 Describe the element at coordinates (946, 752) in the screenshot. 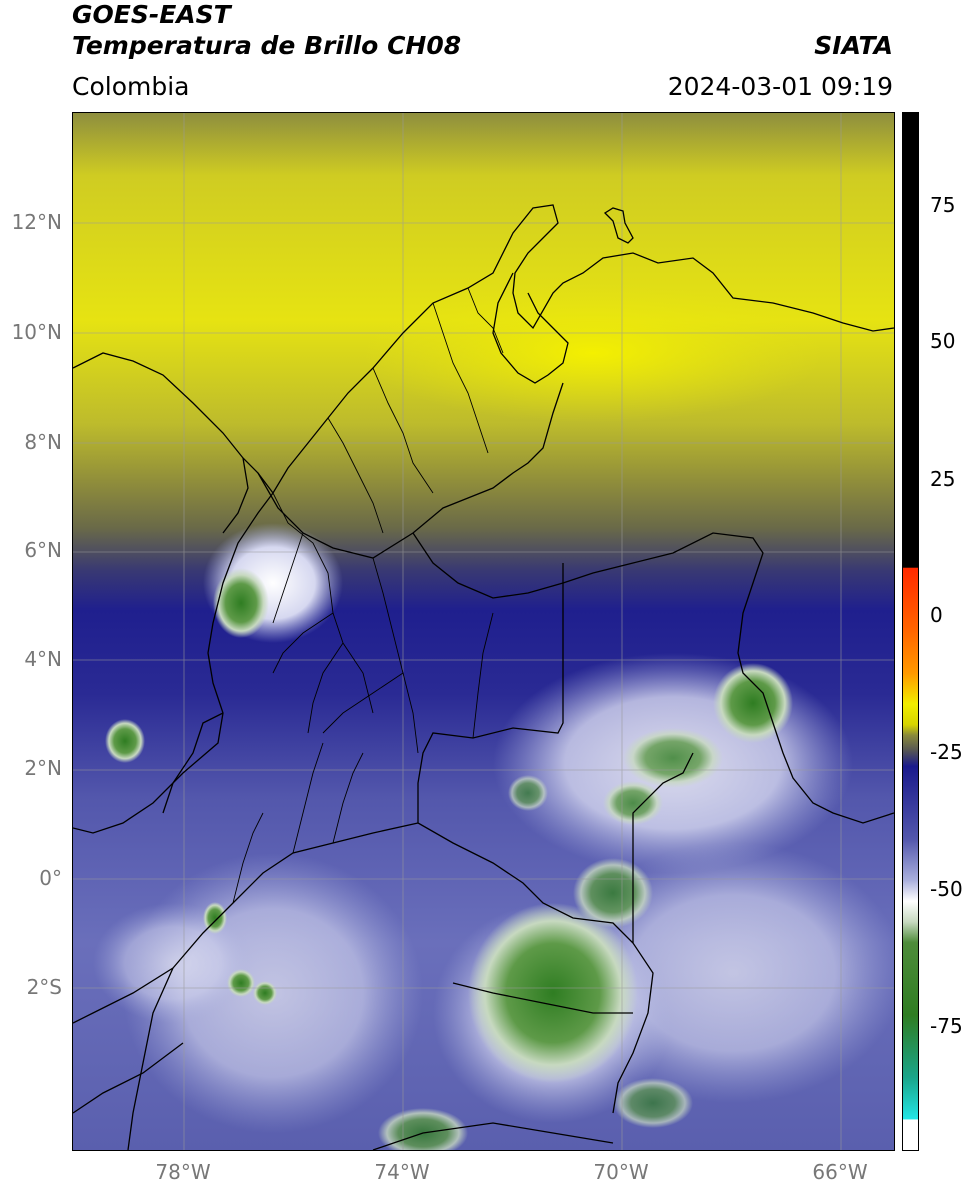

I see `colorbar-tick-minus25: -25` at that location.